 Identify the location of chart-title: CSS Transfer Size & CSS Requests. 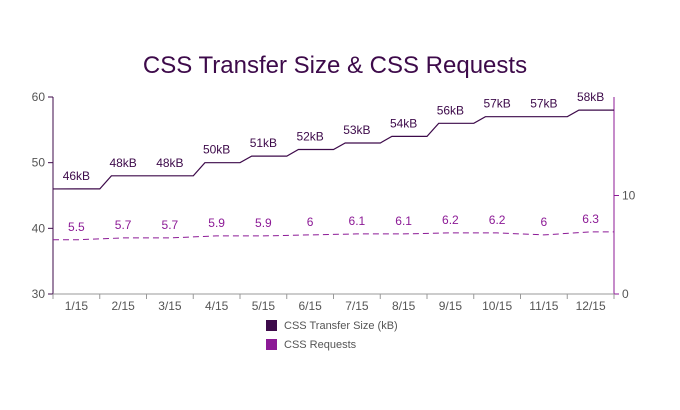
(335, 65).